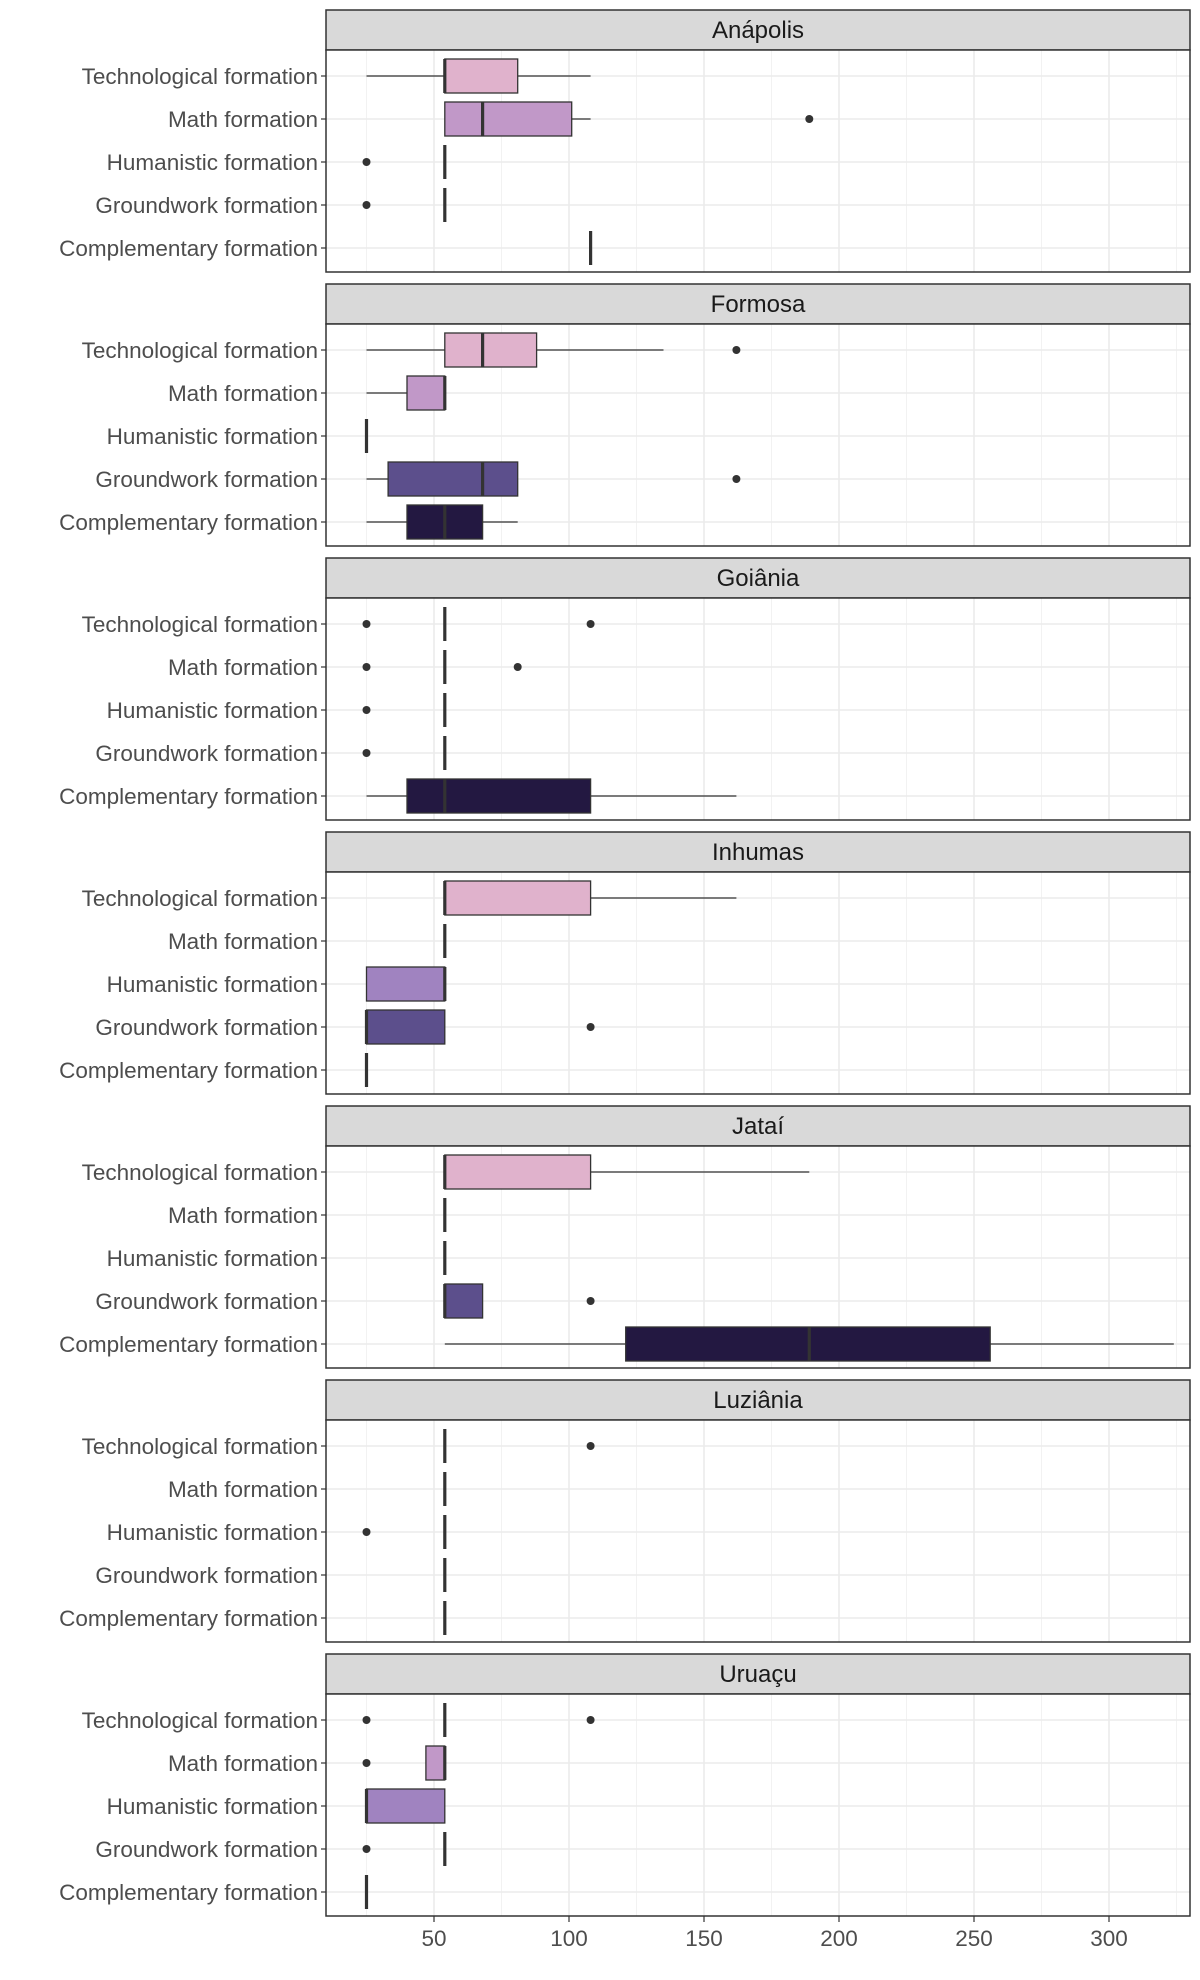  Describe the element at coordinates (704, 1938) in the screenshot. I see `x-tick-label: 150` at that location.